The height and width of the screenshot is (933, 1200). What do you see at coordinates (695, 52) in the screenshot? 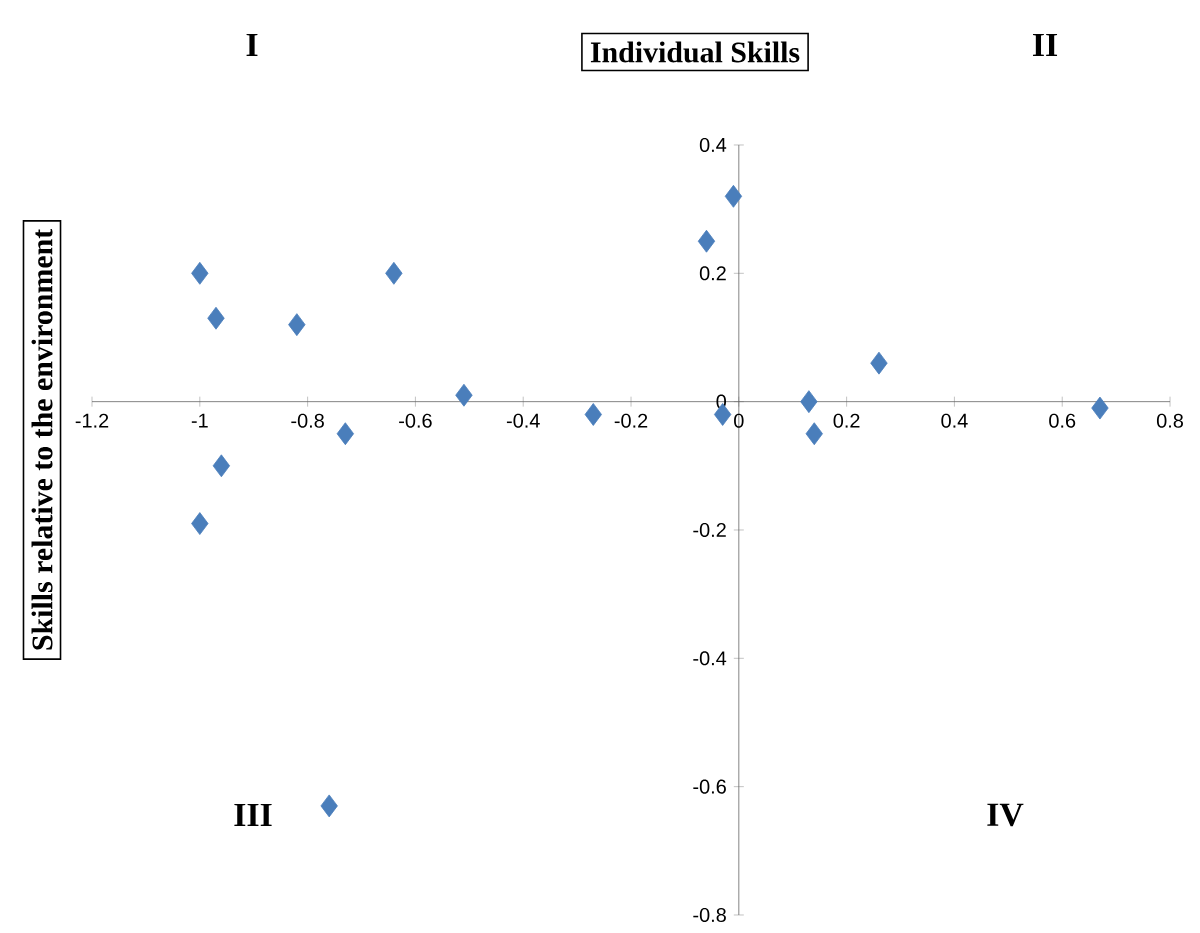
I see `chart-title: Individual Skills` at bounding box center [695, 52].